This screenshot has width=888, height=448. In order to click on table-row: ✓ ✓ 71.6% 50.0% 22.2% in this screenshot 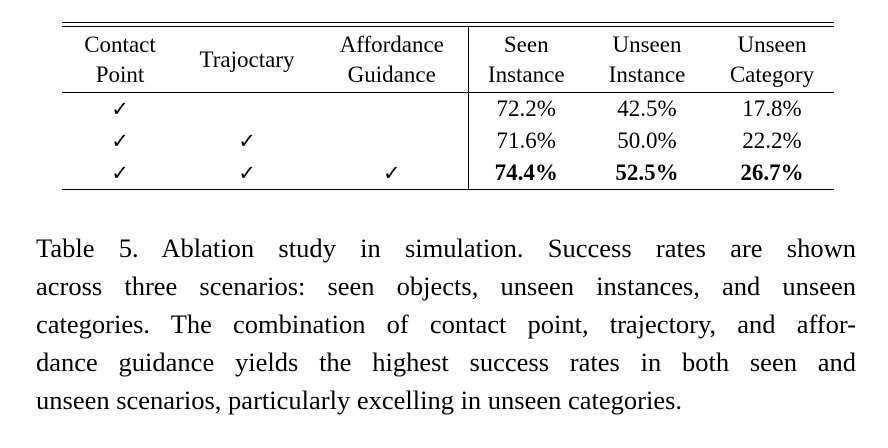, I will do `click(448, 141)`.